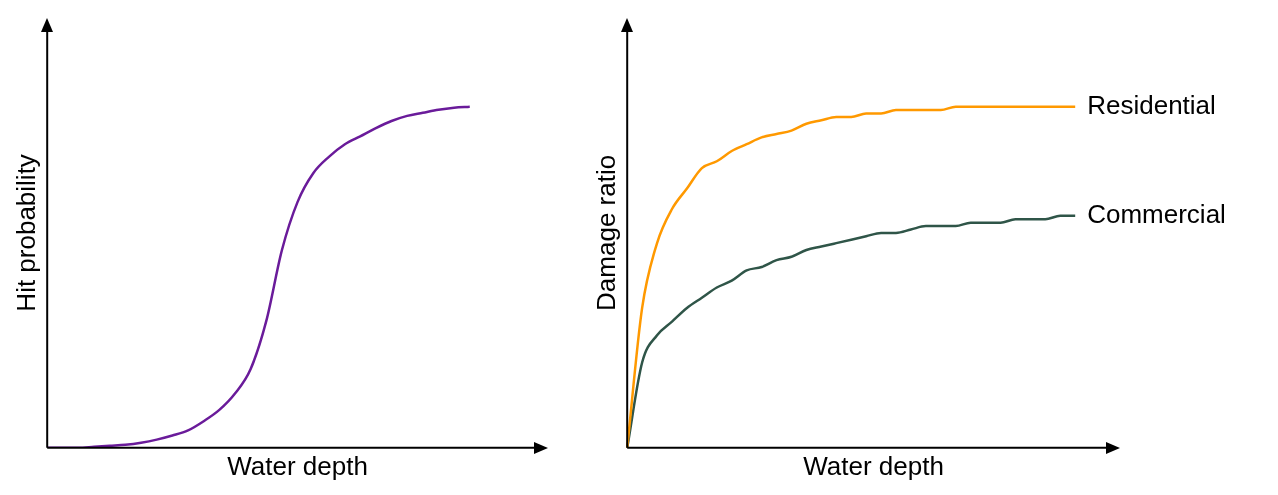 The image size is (1278, 495). I want to click on series-label: Residential, so click(1151, 104).